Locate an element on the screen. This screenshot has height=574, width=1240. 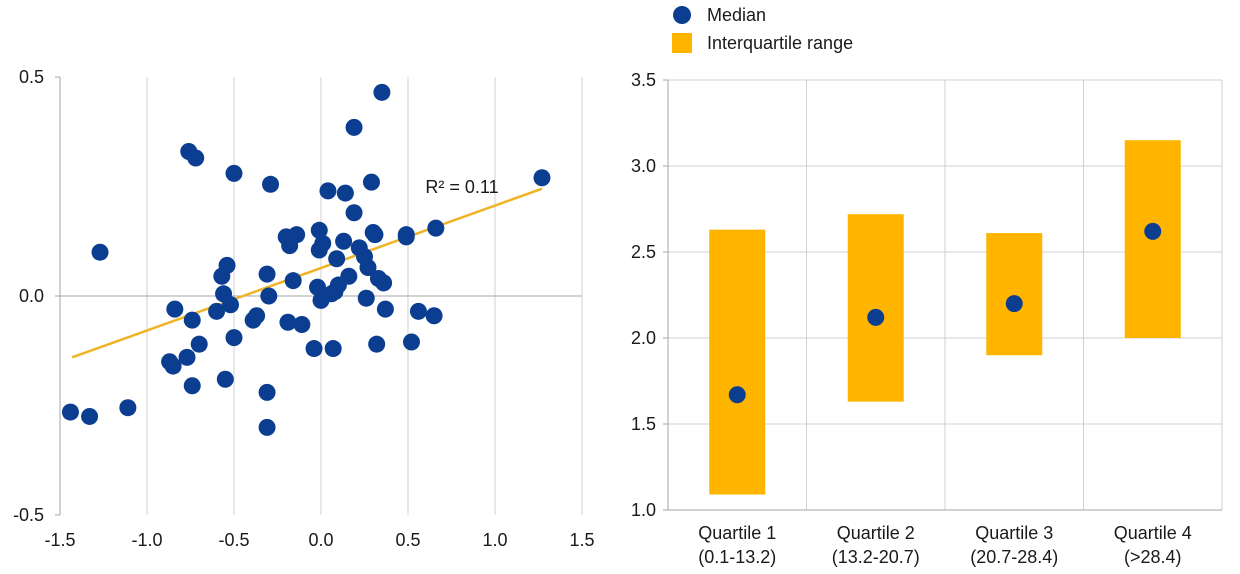
y-tick-label: -0.5 is located at coordinates (28, 515).